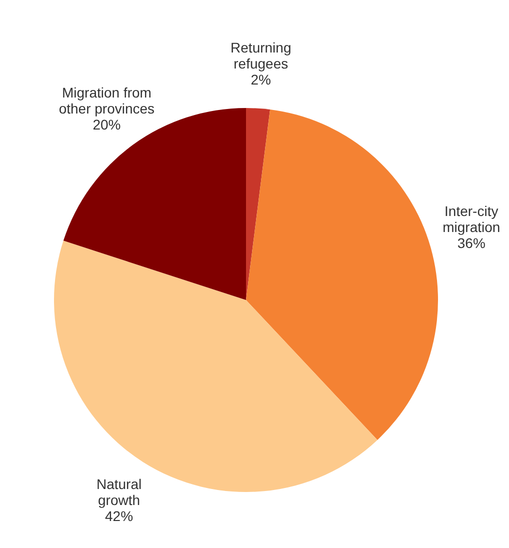 This screenshot has width=509, height=548. Describe the element at coordinates (260, 79) in the screenshot. I see `data-label: 2%` at that location.